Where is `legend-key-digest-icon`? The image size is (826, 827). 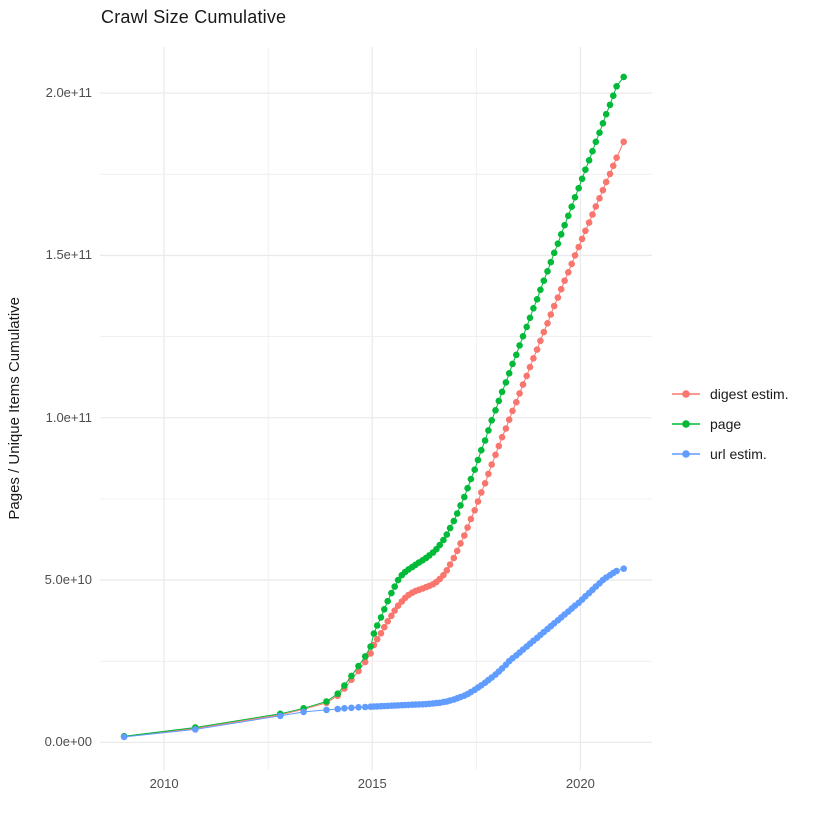 legend-key-digest-icon is located at coordinates (686, 394).